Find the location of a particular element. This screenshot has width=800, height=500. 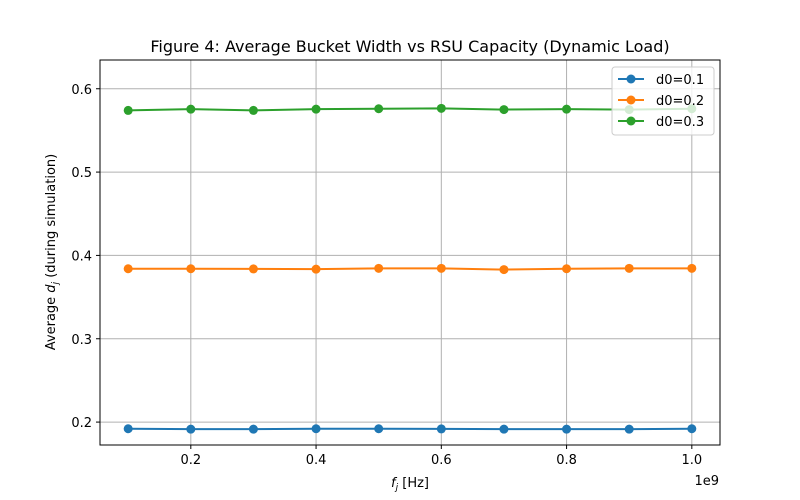

y-tick-label: 0.2 is located at coordinates (81, 423).